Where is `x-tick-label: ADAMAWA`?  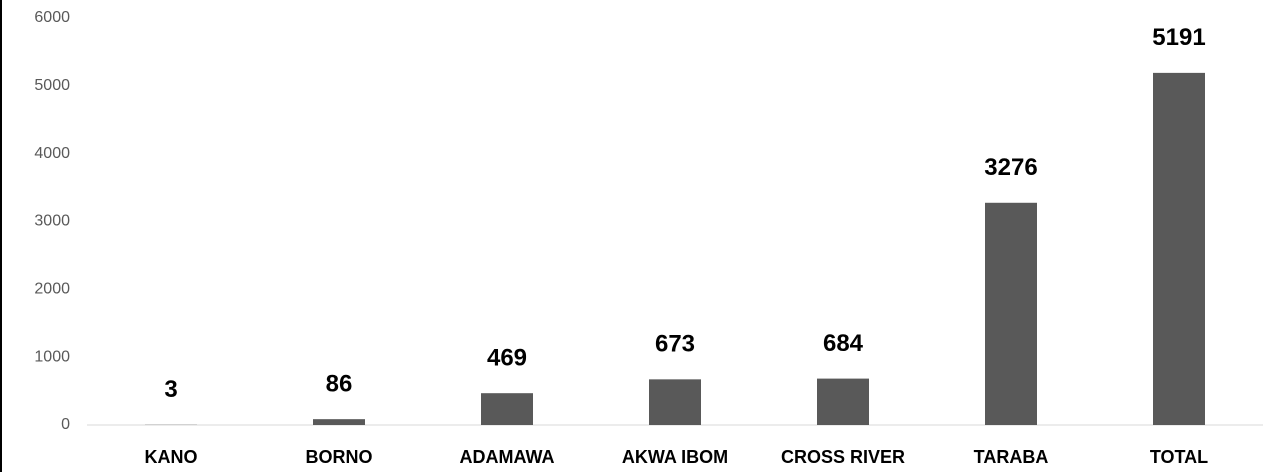 x-tick-label: ADAMAWA is located at coordinates (507, 457).